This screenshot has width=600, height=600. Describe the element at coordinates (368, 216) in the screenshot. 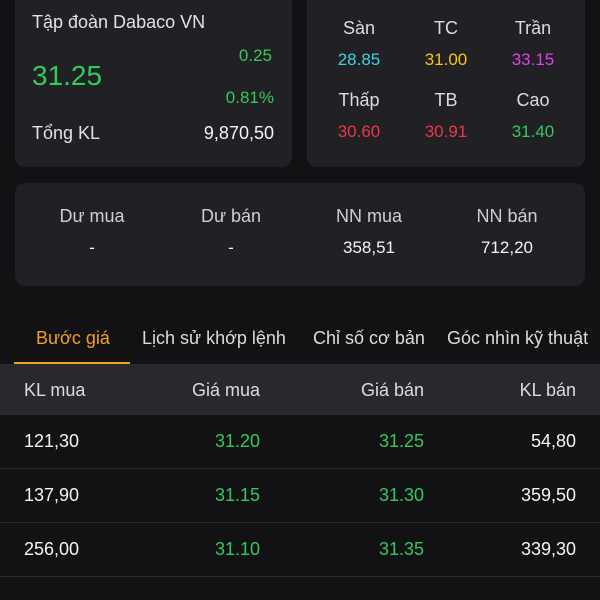

I see `foreign-buy-label: NN mua` at that location.